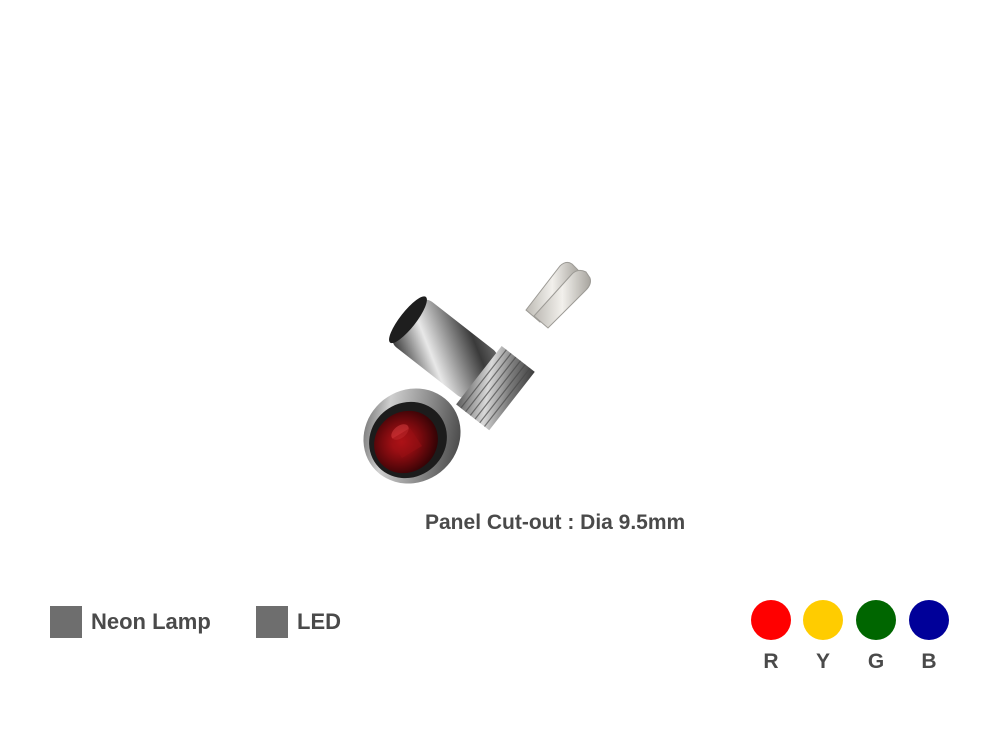 This screenshot has width=992, height=751. What do you see at coordinates (822, 661) in the screenshot?
I see `color-letter-y: Y` at bounding box center [822, 661].